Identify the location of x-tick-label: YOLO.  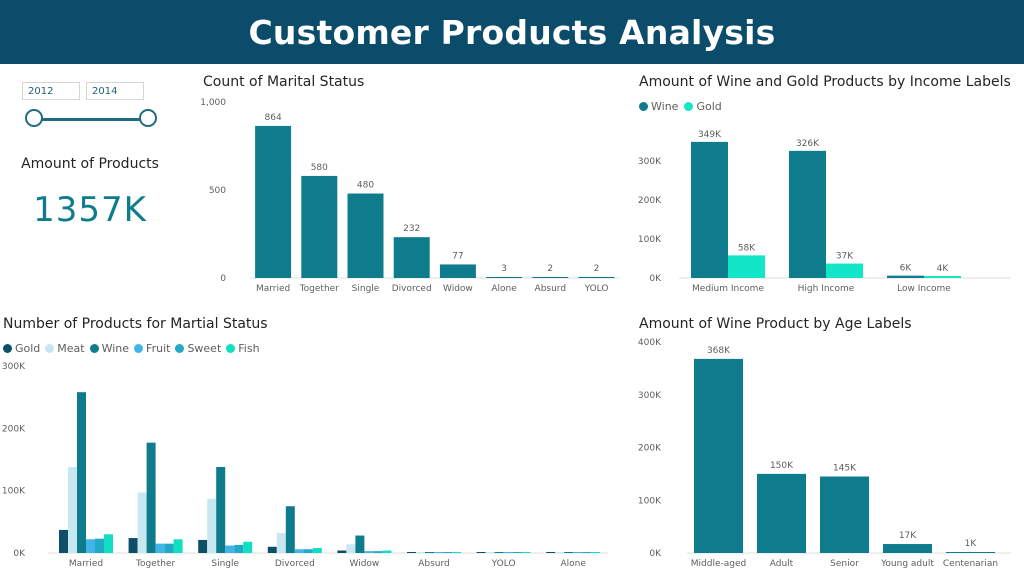
(503, 564).